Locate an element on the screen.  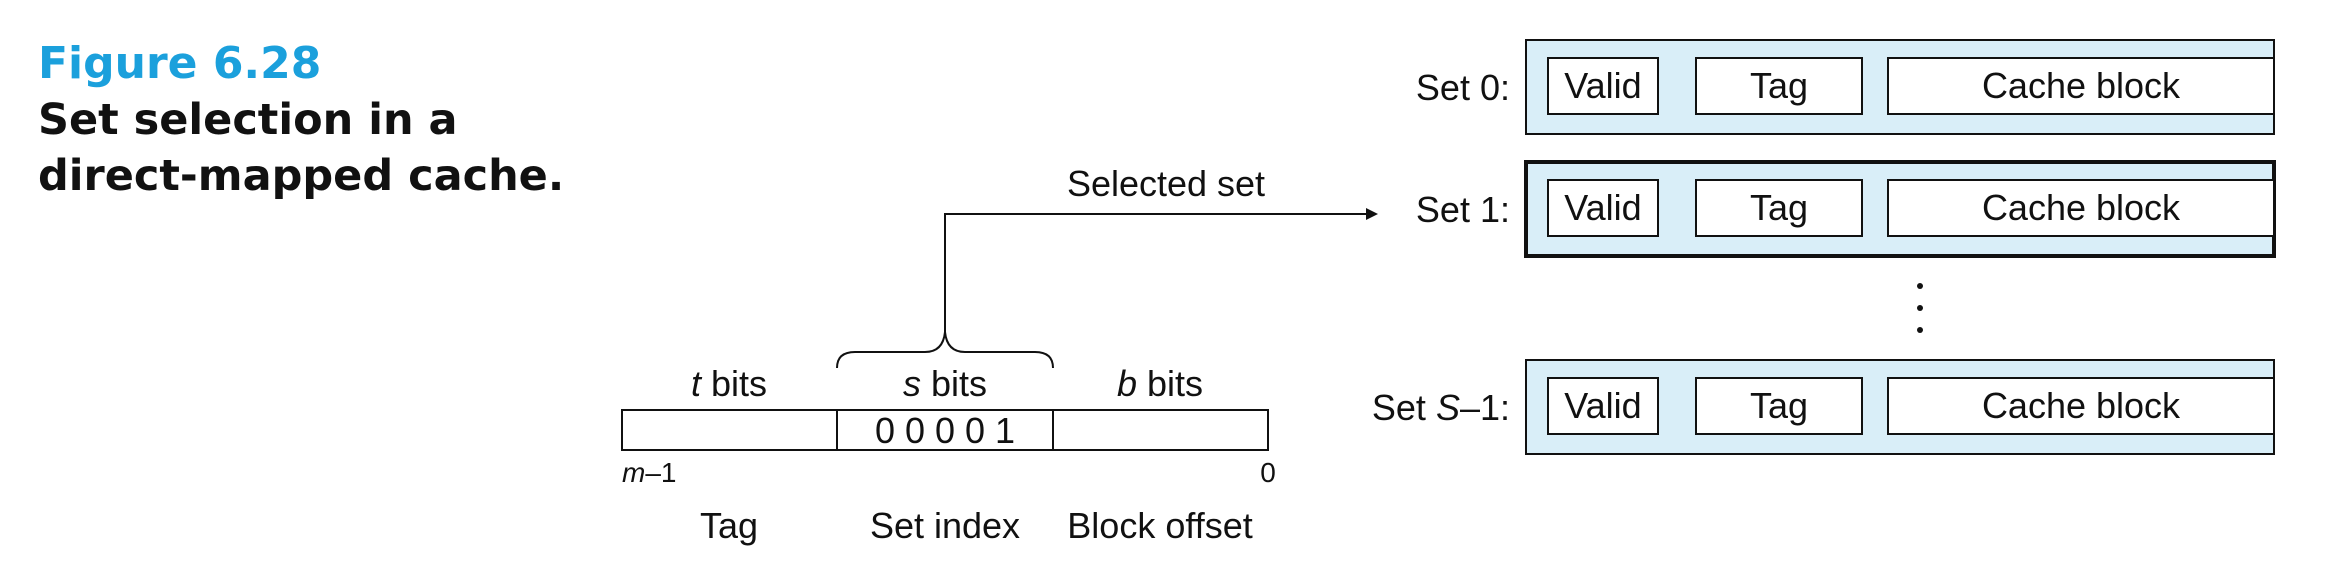
set-label-0: Set 0: is located at coordinates (1463, 87).